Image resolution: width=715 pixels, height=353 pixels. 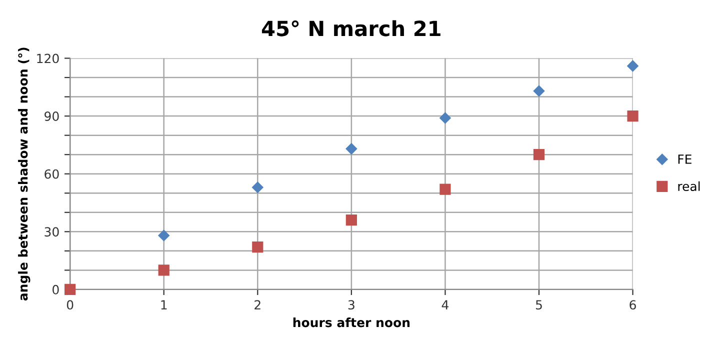 I want to click on chart-title: 45° N march 21, so click(x=351, y=28).